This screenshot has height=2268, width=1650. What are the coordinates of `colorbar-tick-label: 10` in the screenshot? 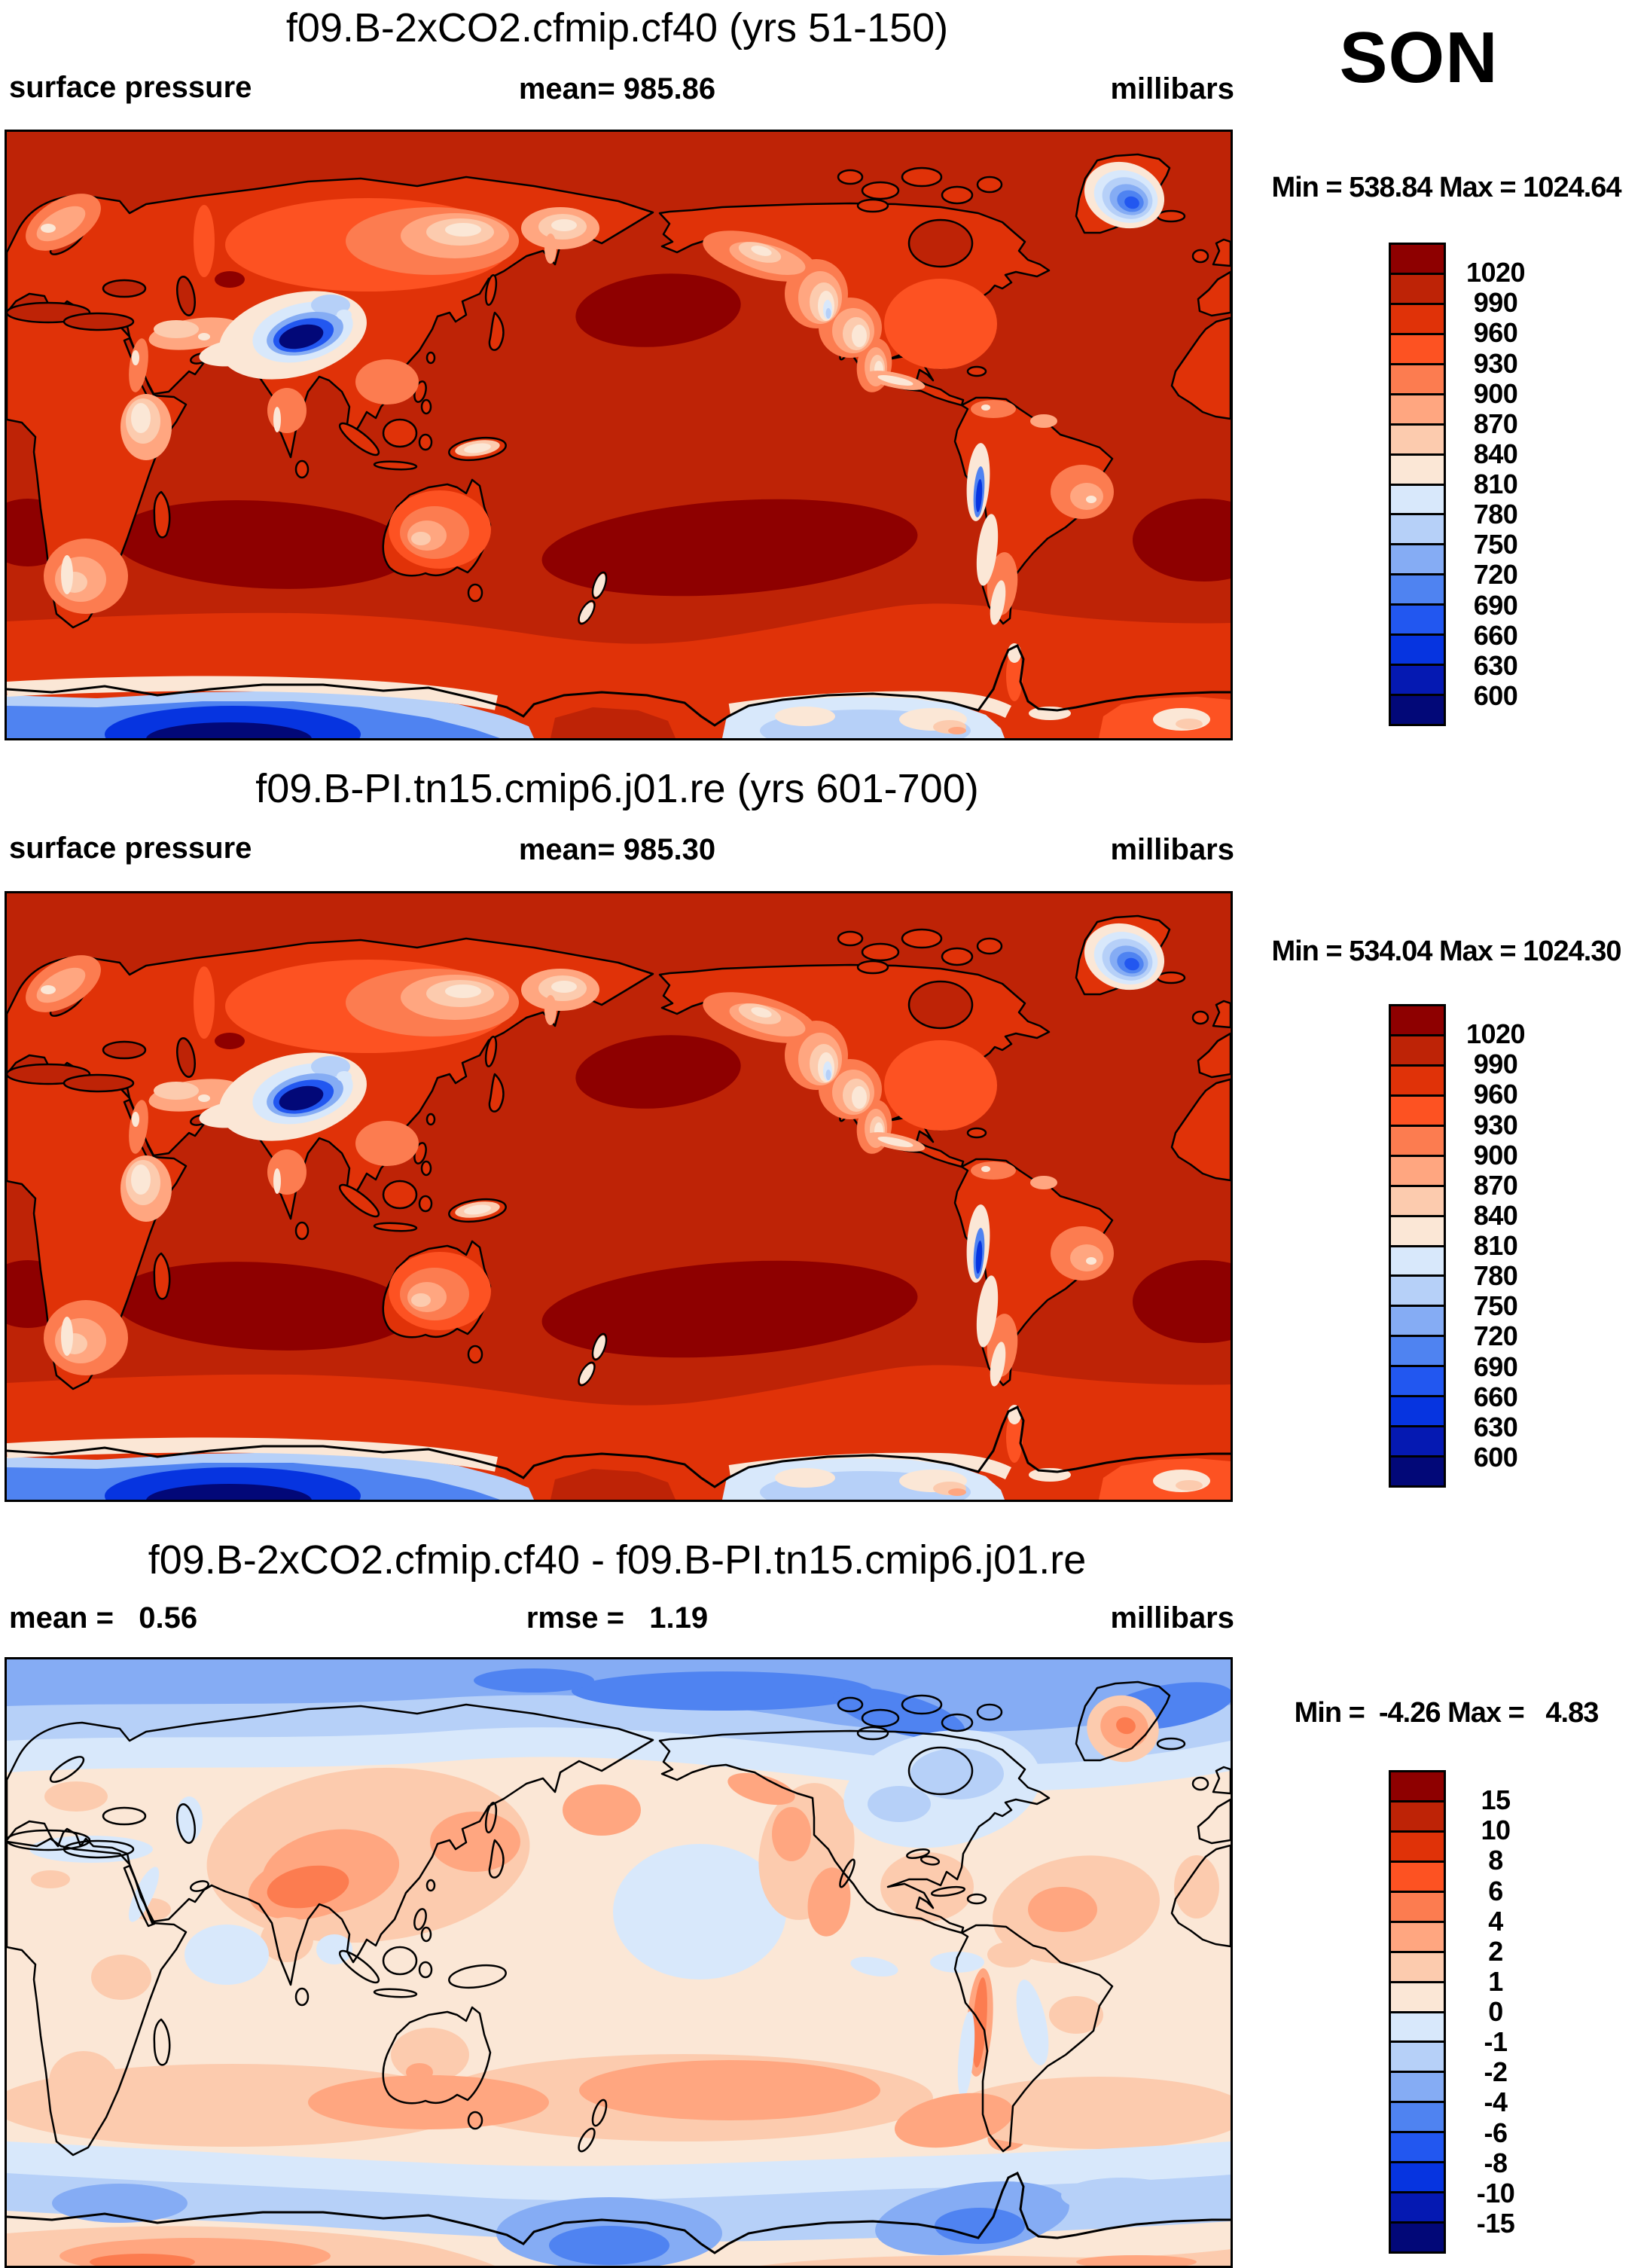 It's located at (1496, 1831).